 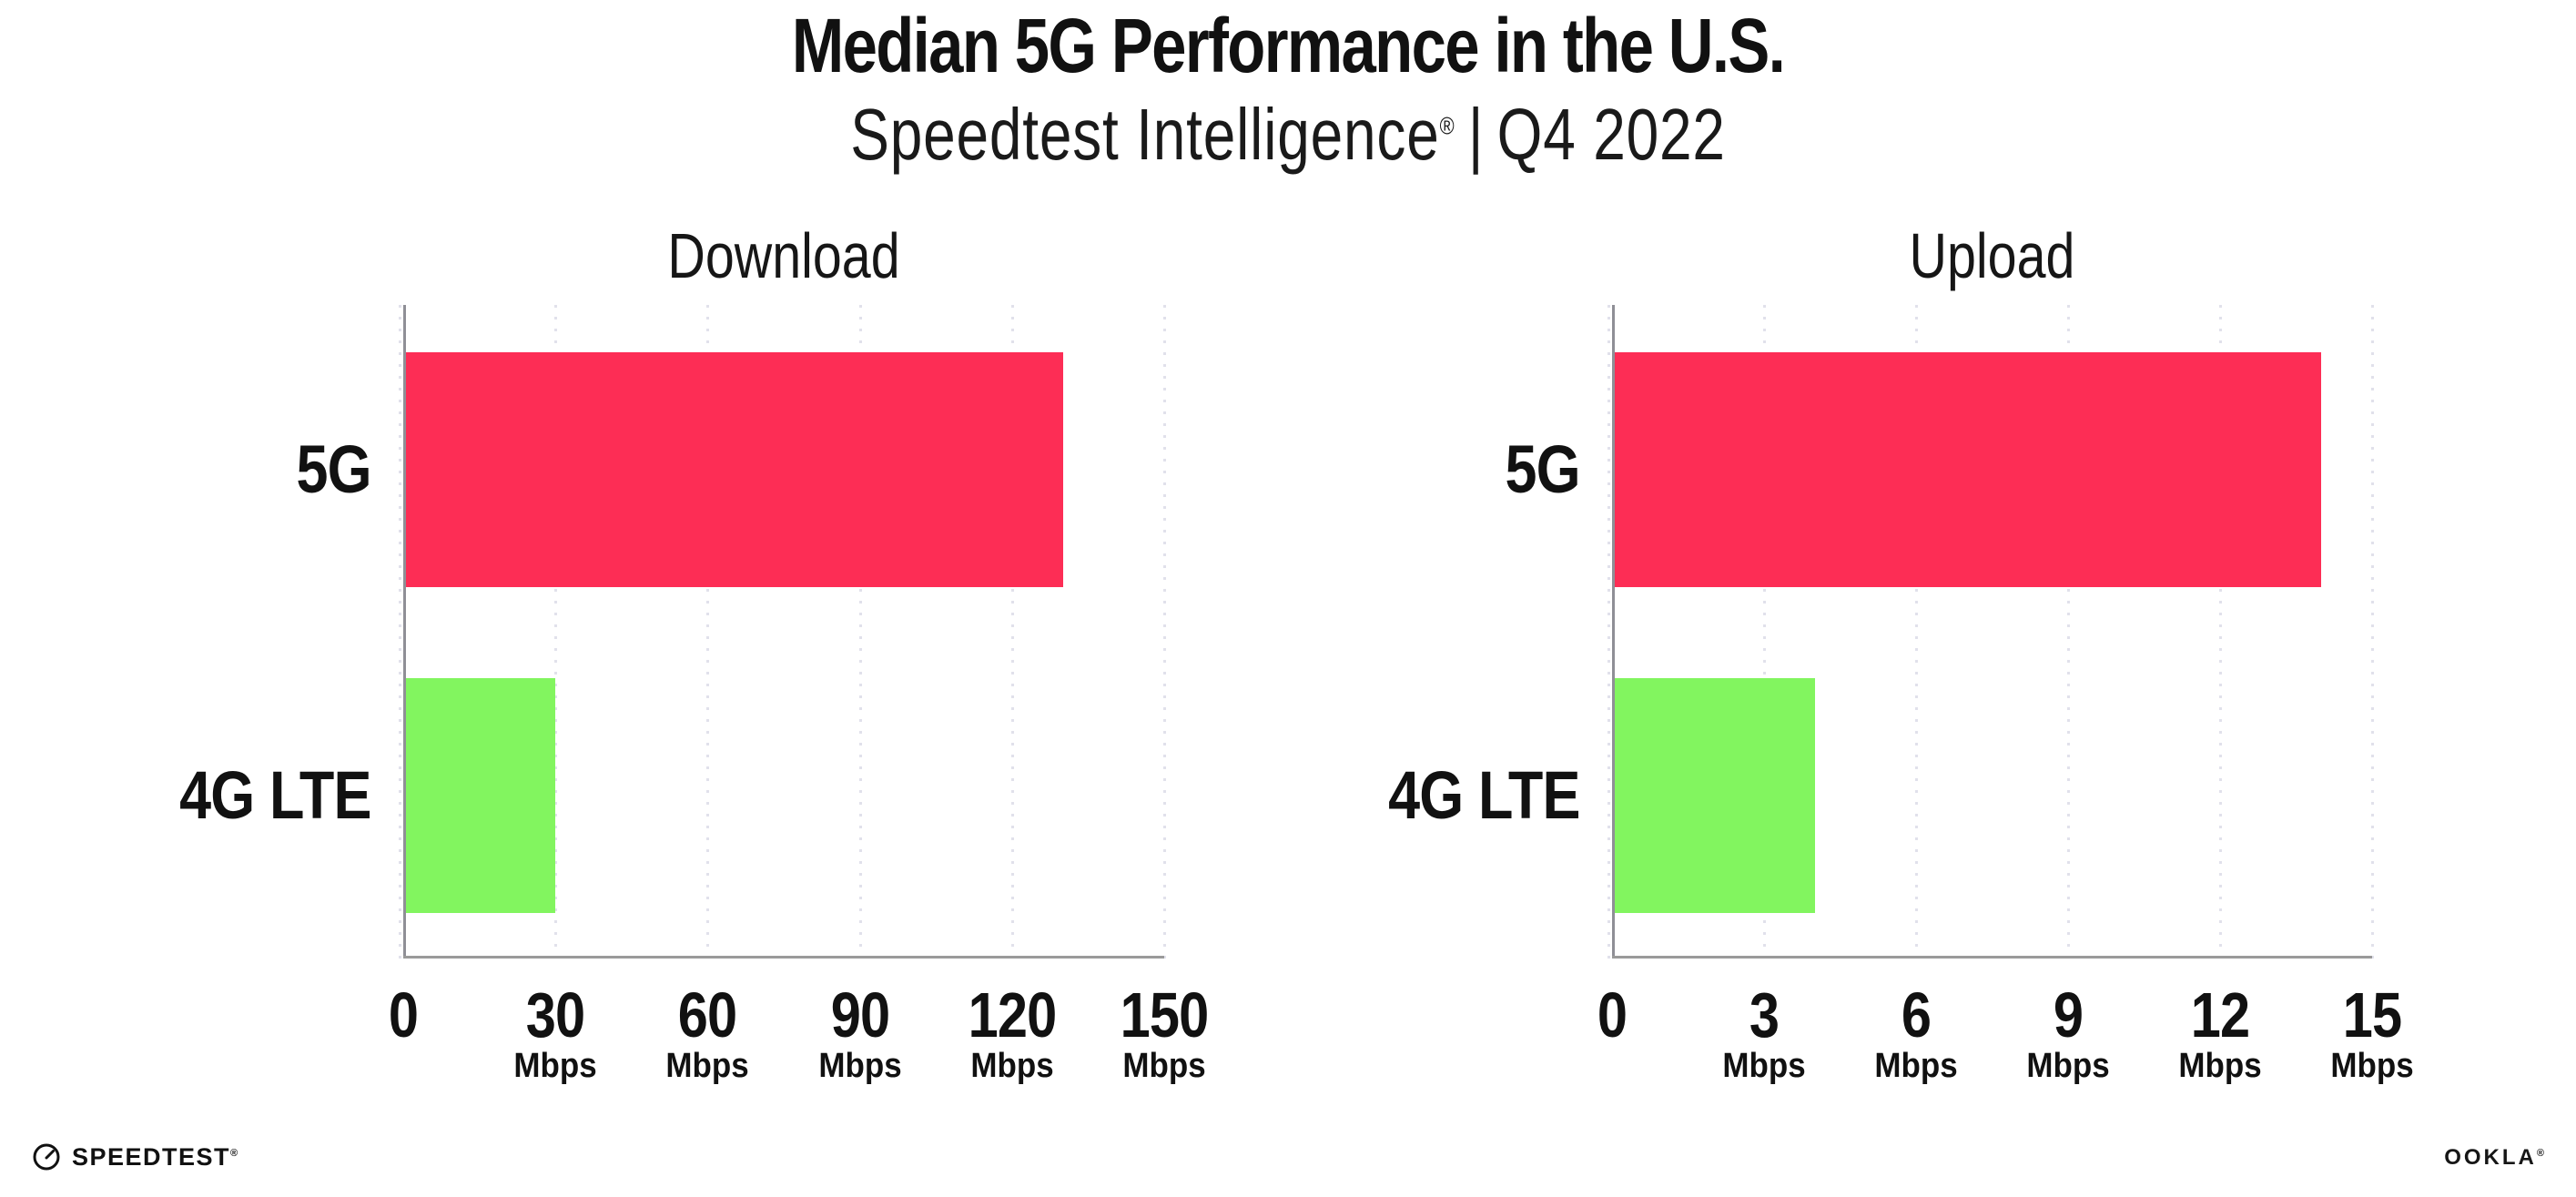 I want to click on tick-label: 150, so click(x=1165, y=1015).